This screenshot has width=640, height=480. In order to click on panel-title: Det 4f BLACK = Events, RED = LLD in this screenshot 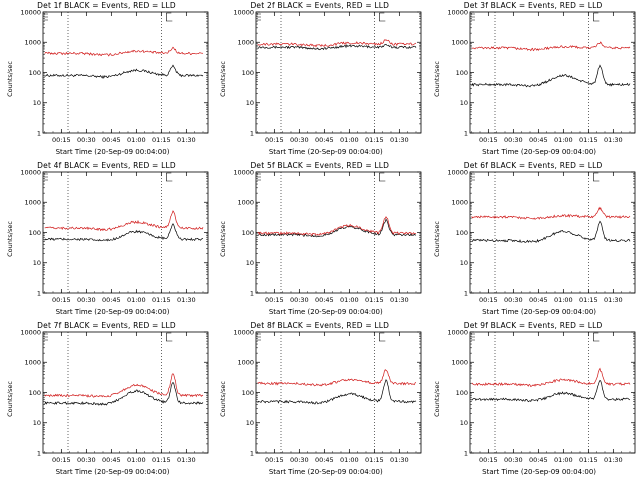, I will do `click(106, 165)`.